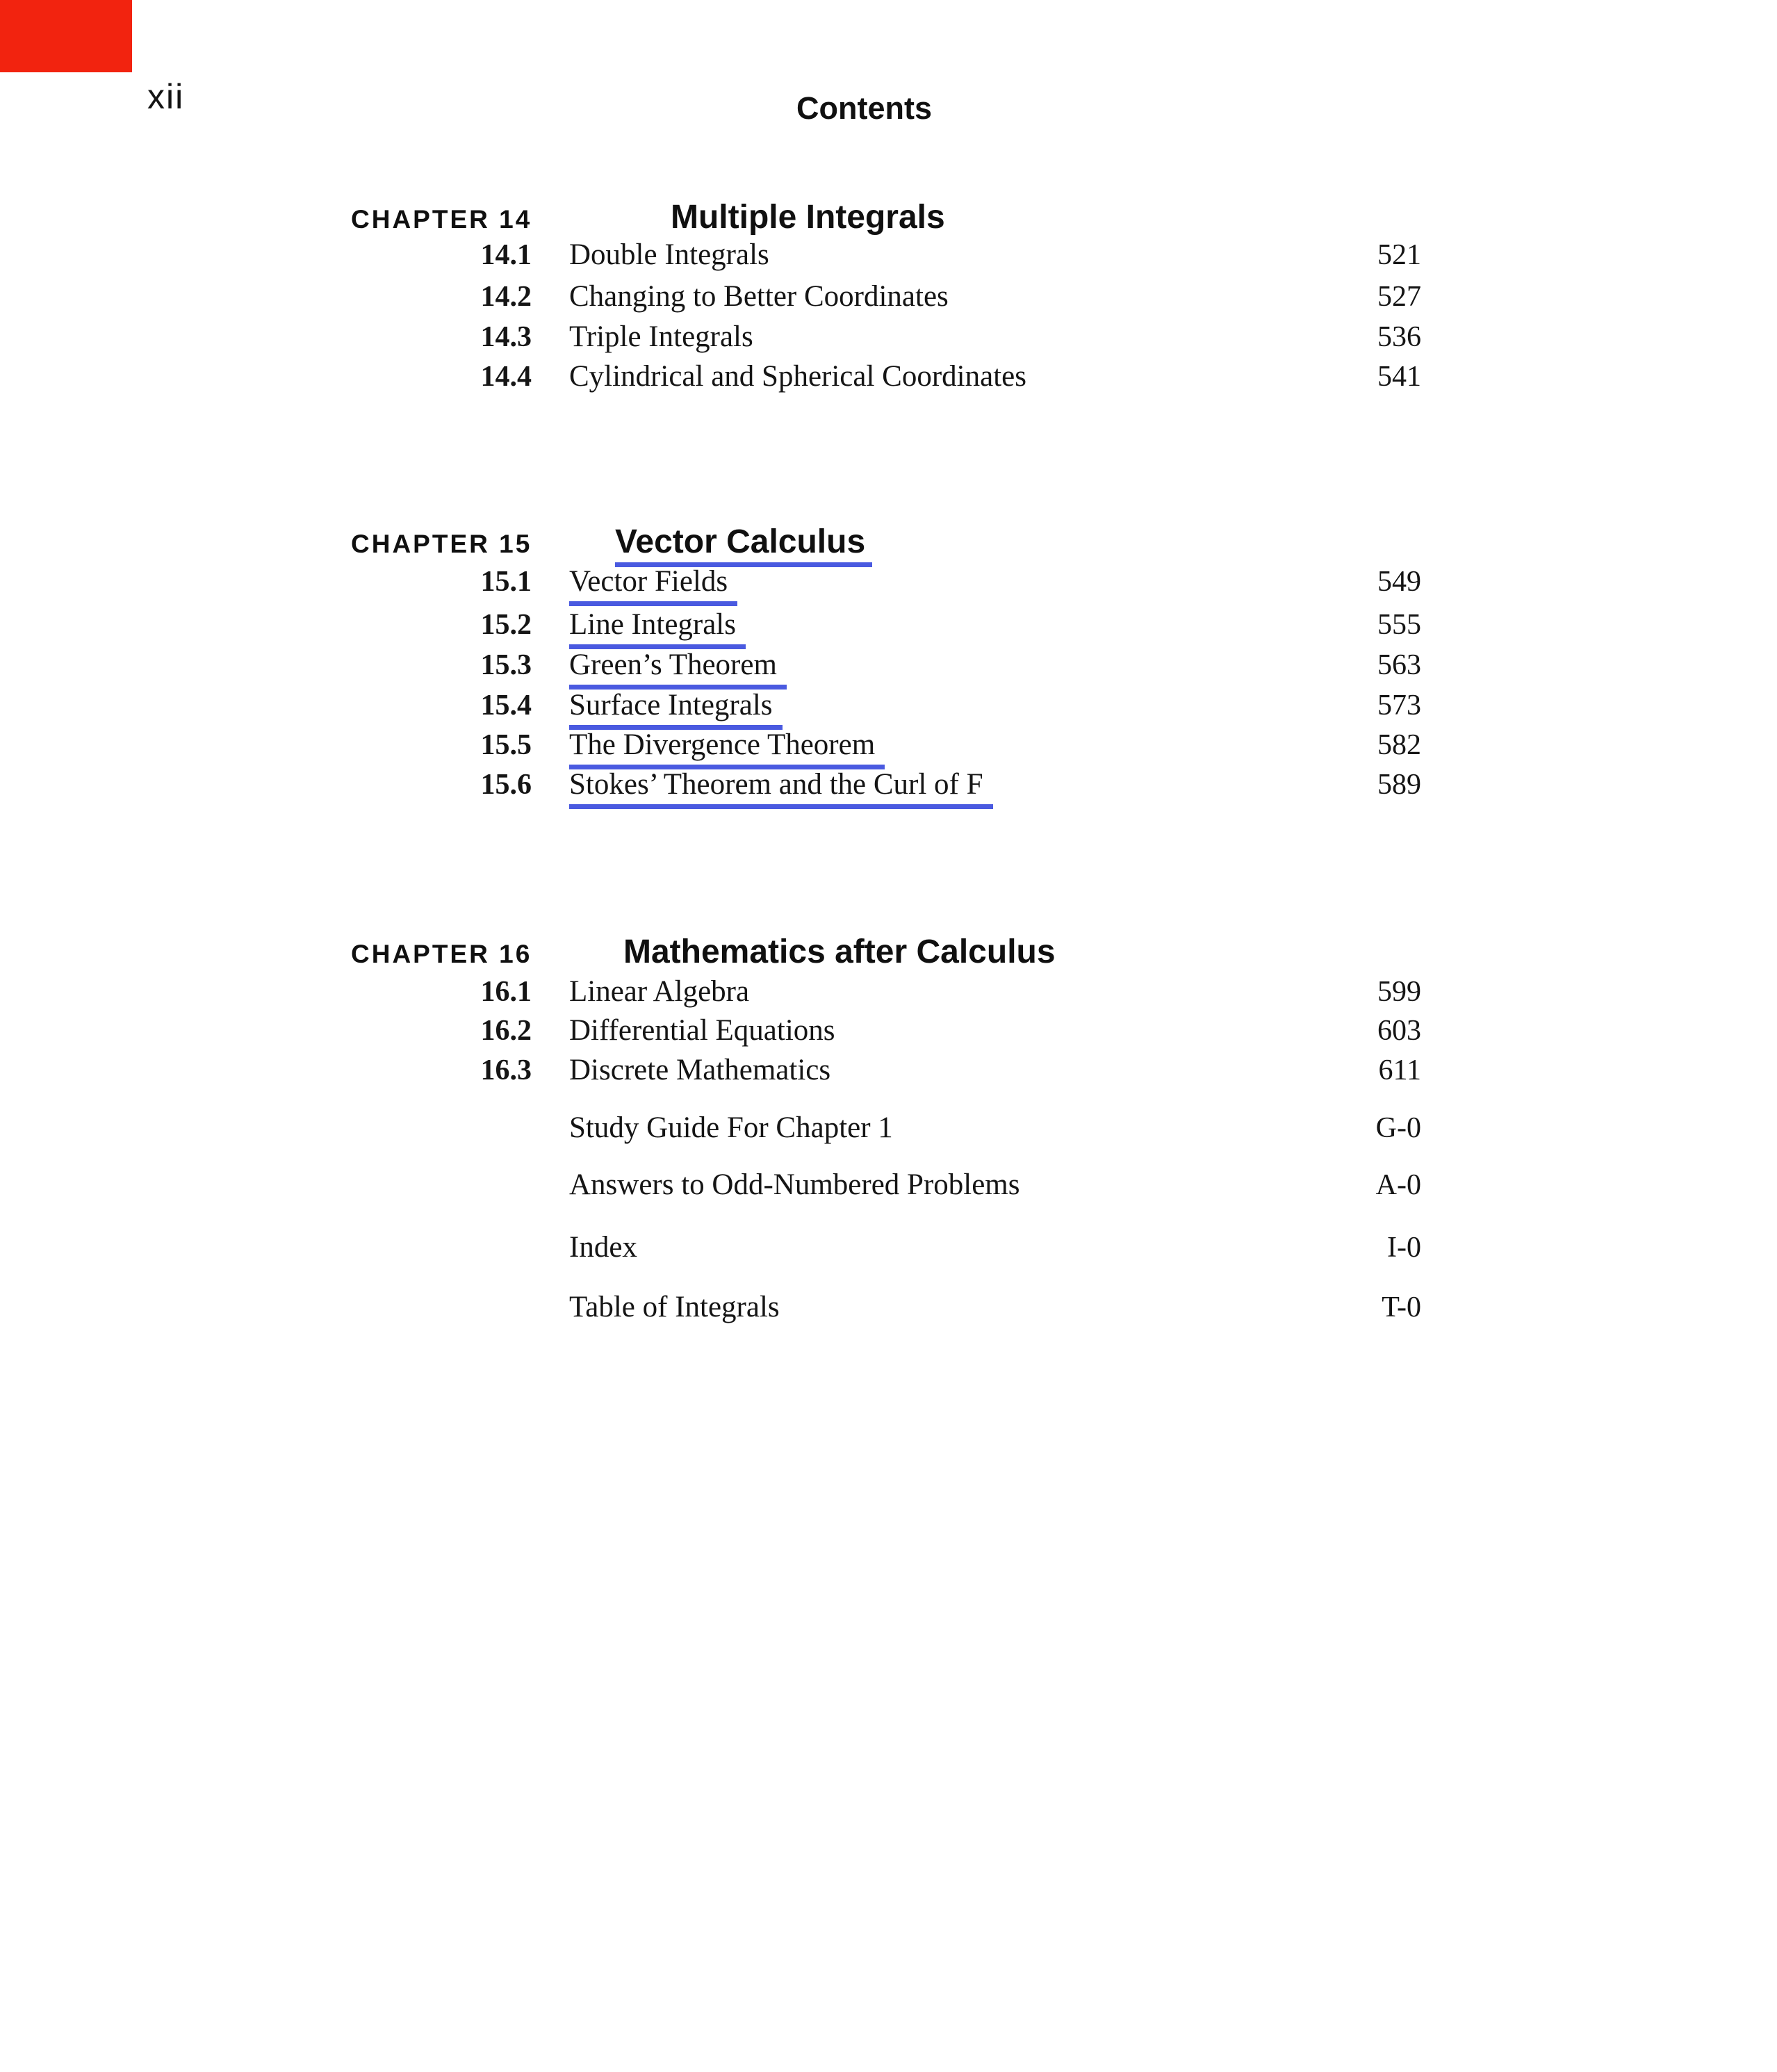 This screenshot has height=2072, width=1777. What do you see at coordinates (973, 337) in the screenshot?
I see `section-title: Triple Integrals` at bounding box center [973, 337].